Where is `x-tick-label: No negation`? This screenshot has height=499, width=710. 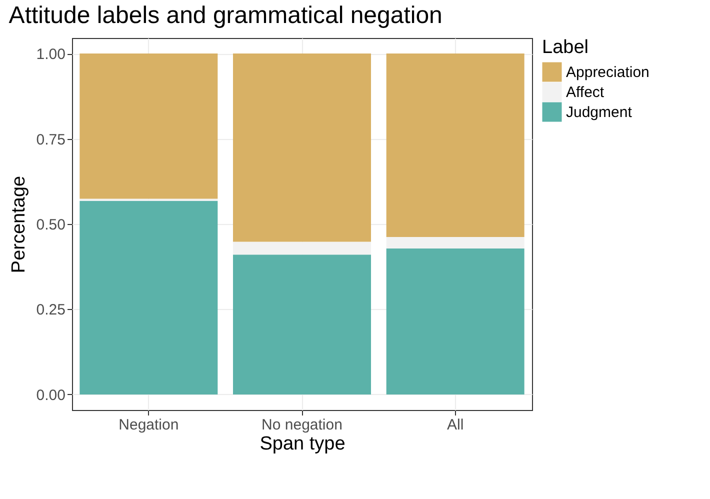
x-tick-label: No negation is located at coordinates (302, 425).